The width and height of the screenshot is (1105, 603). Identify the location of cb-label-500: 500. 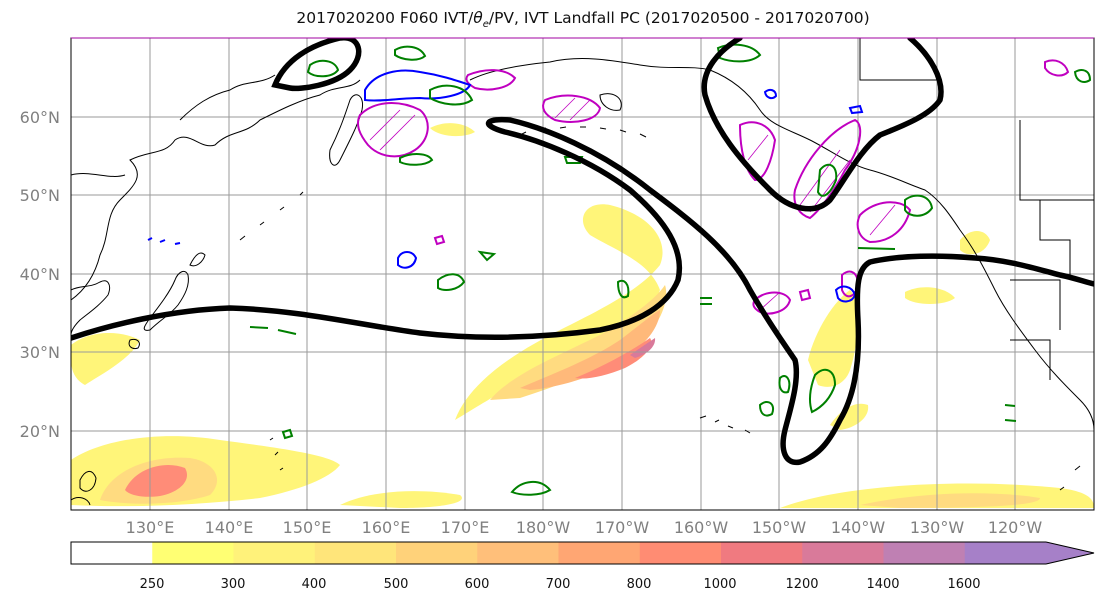
(396, 584).